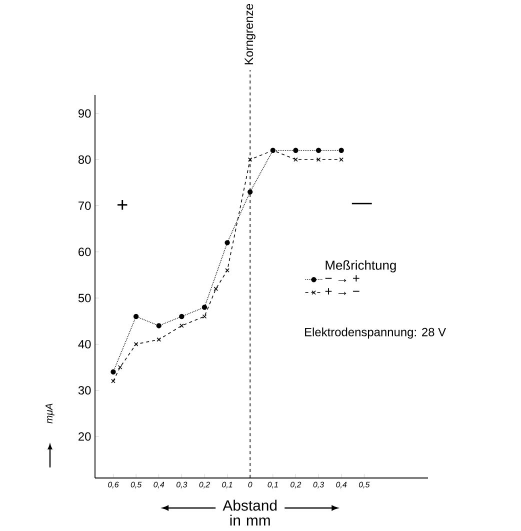  What do you see at coordinates (342, 278) in the screenshot?
I see `legend-label: − → +` at bounding box center [342, 278].